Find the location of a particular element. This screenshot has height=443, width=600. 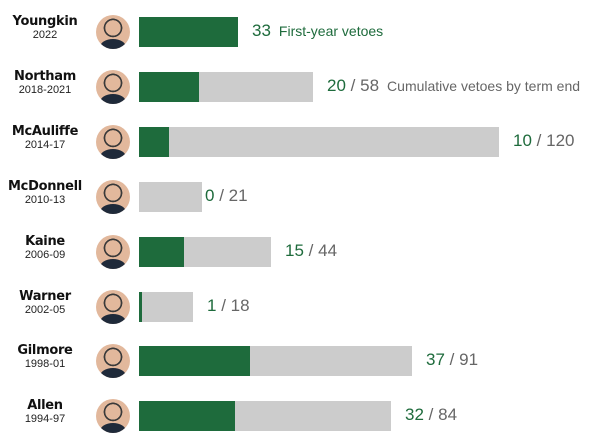

legend-note: Cumulative vetoes by term end is located at coordinates (484, 85).